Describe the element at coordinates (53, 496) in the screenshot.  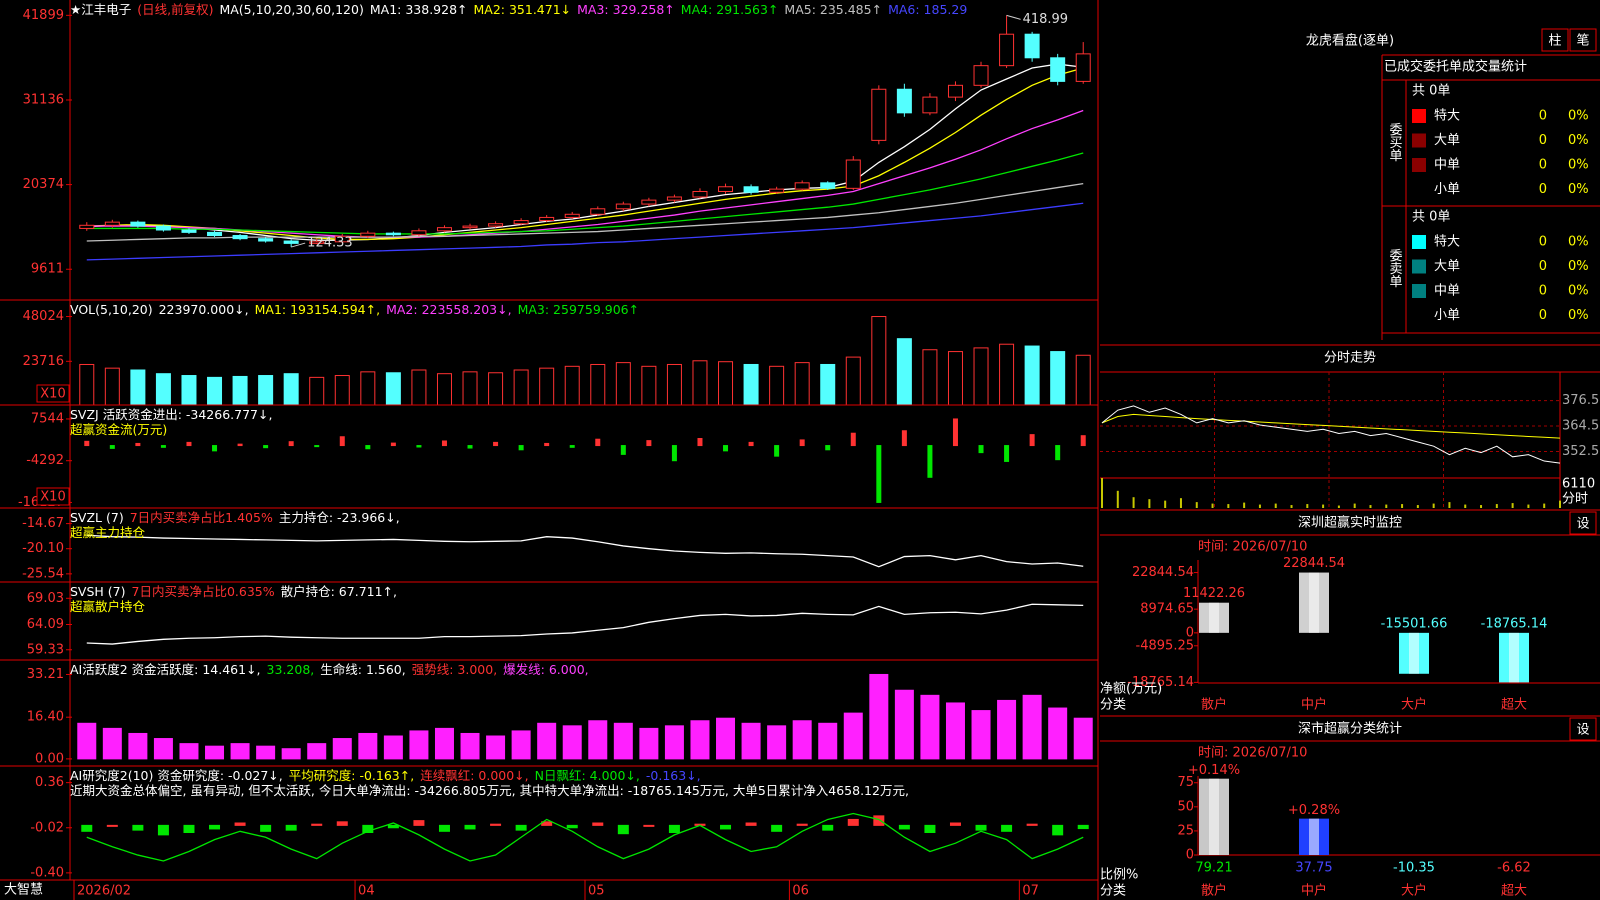
I see `scale-box` at that location.